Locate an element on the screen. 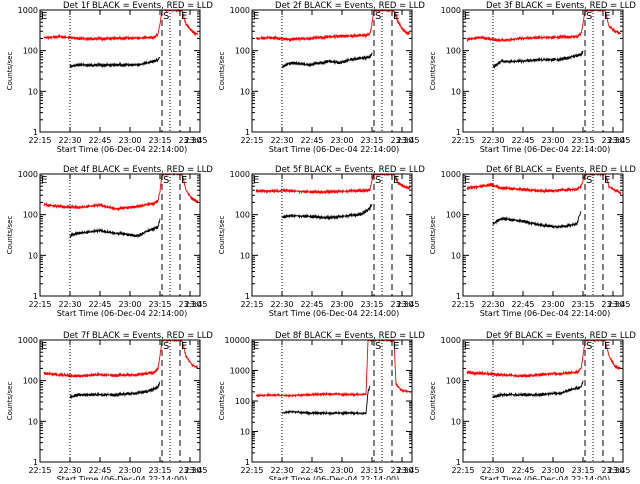 The width and height of the screenshot is (640, 484). chart-title: Det 9f BLACK = Events, RED = LLD is located at coordinates (561, 336).